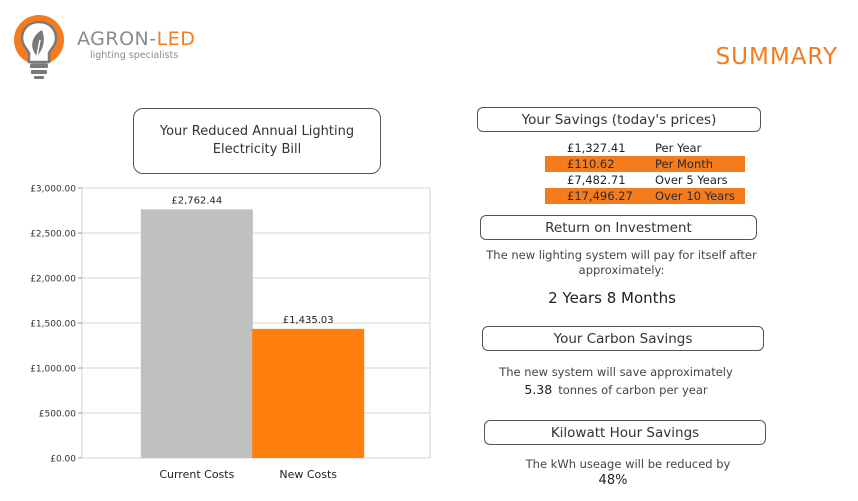 Image resolution: width=858 pixels, height=501 pixels. Describe the element at coordinates (53, 325) in the screenshot. I see `y-tick-label: £1,500.00` at that location.